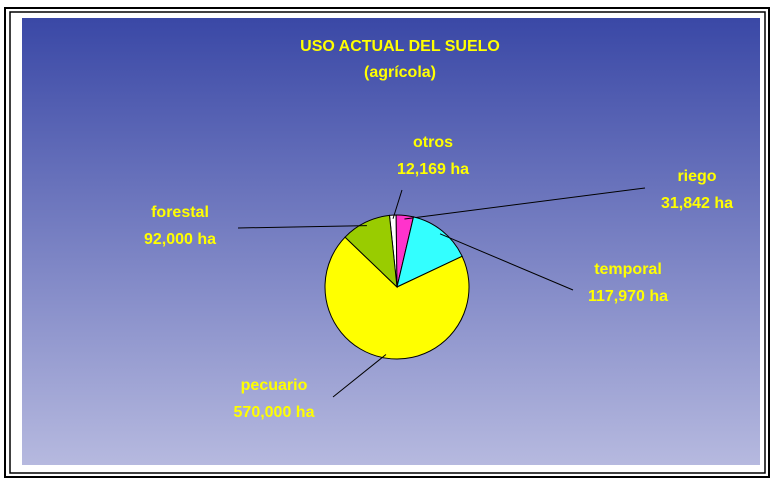 The image size is (775, 485). I want to click on slice-value-label: 12,169 ha, so click(433, 169).